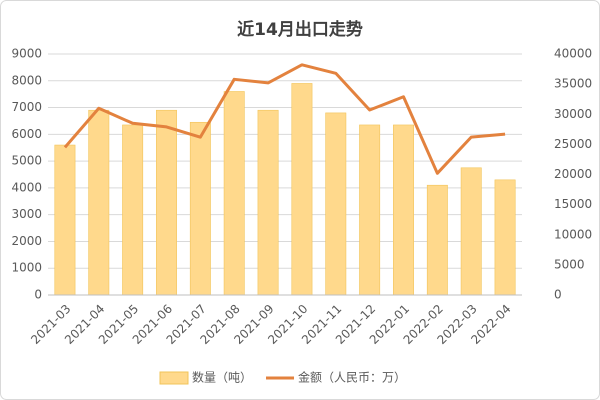 This screenshot has width=600, height=400. Describe the element at coordinates (569, 264) in the screenshot. I see `y2-tick-label: 5000` at that location.